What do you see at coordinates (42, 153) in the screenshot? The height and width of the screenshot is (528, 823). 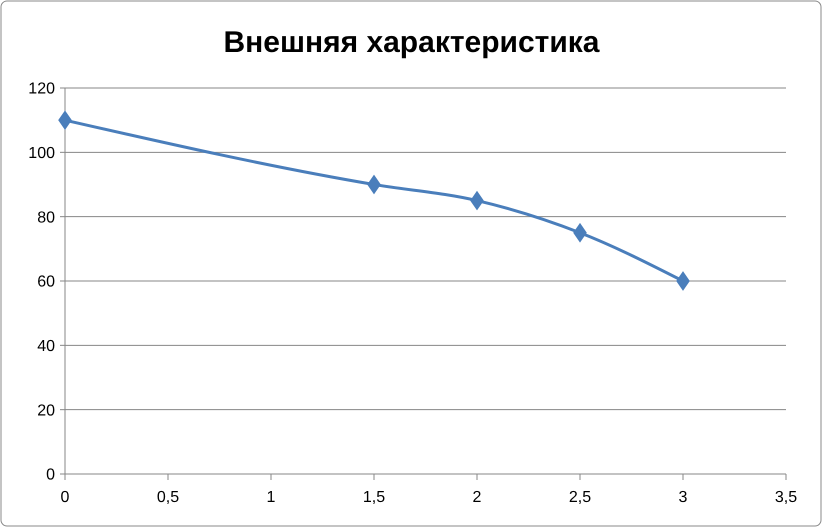 I see `y-tick-label: 100` at bounding box center [42, 153].